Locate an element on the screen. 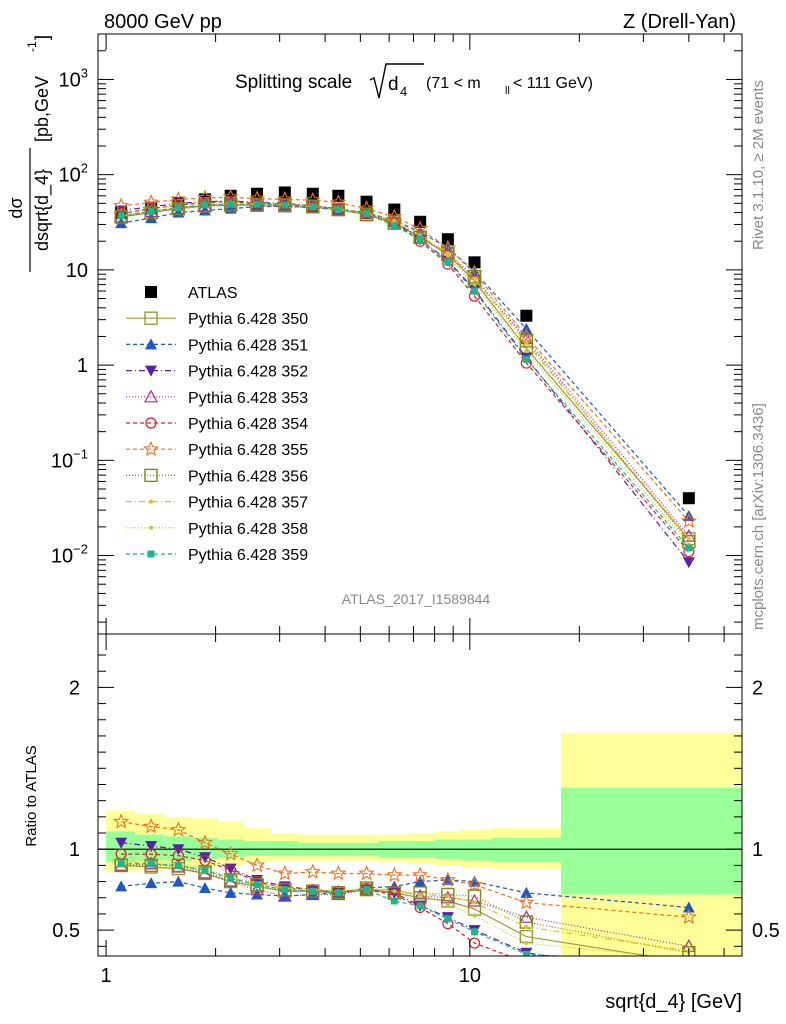  legend-entry-pythia-6-428-352: Pythia 6.428 352 is located at coordinates (217, 372).